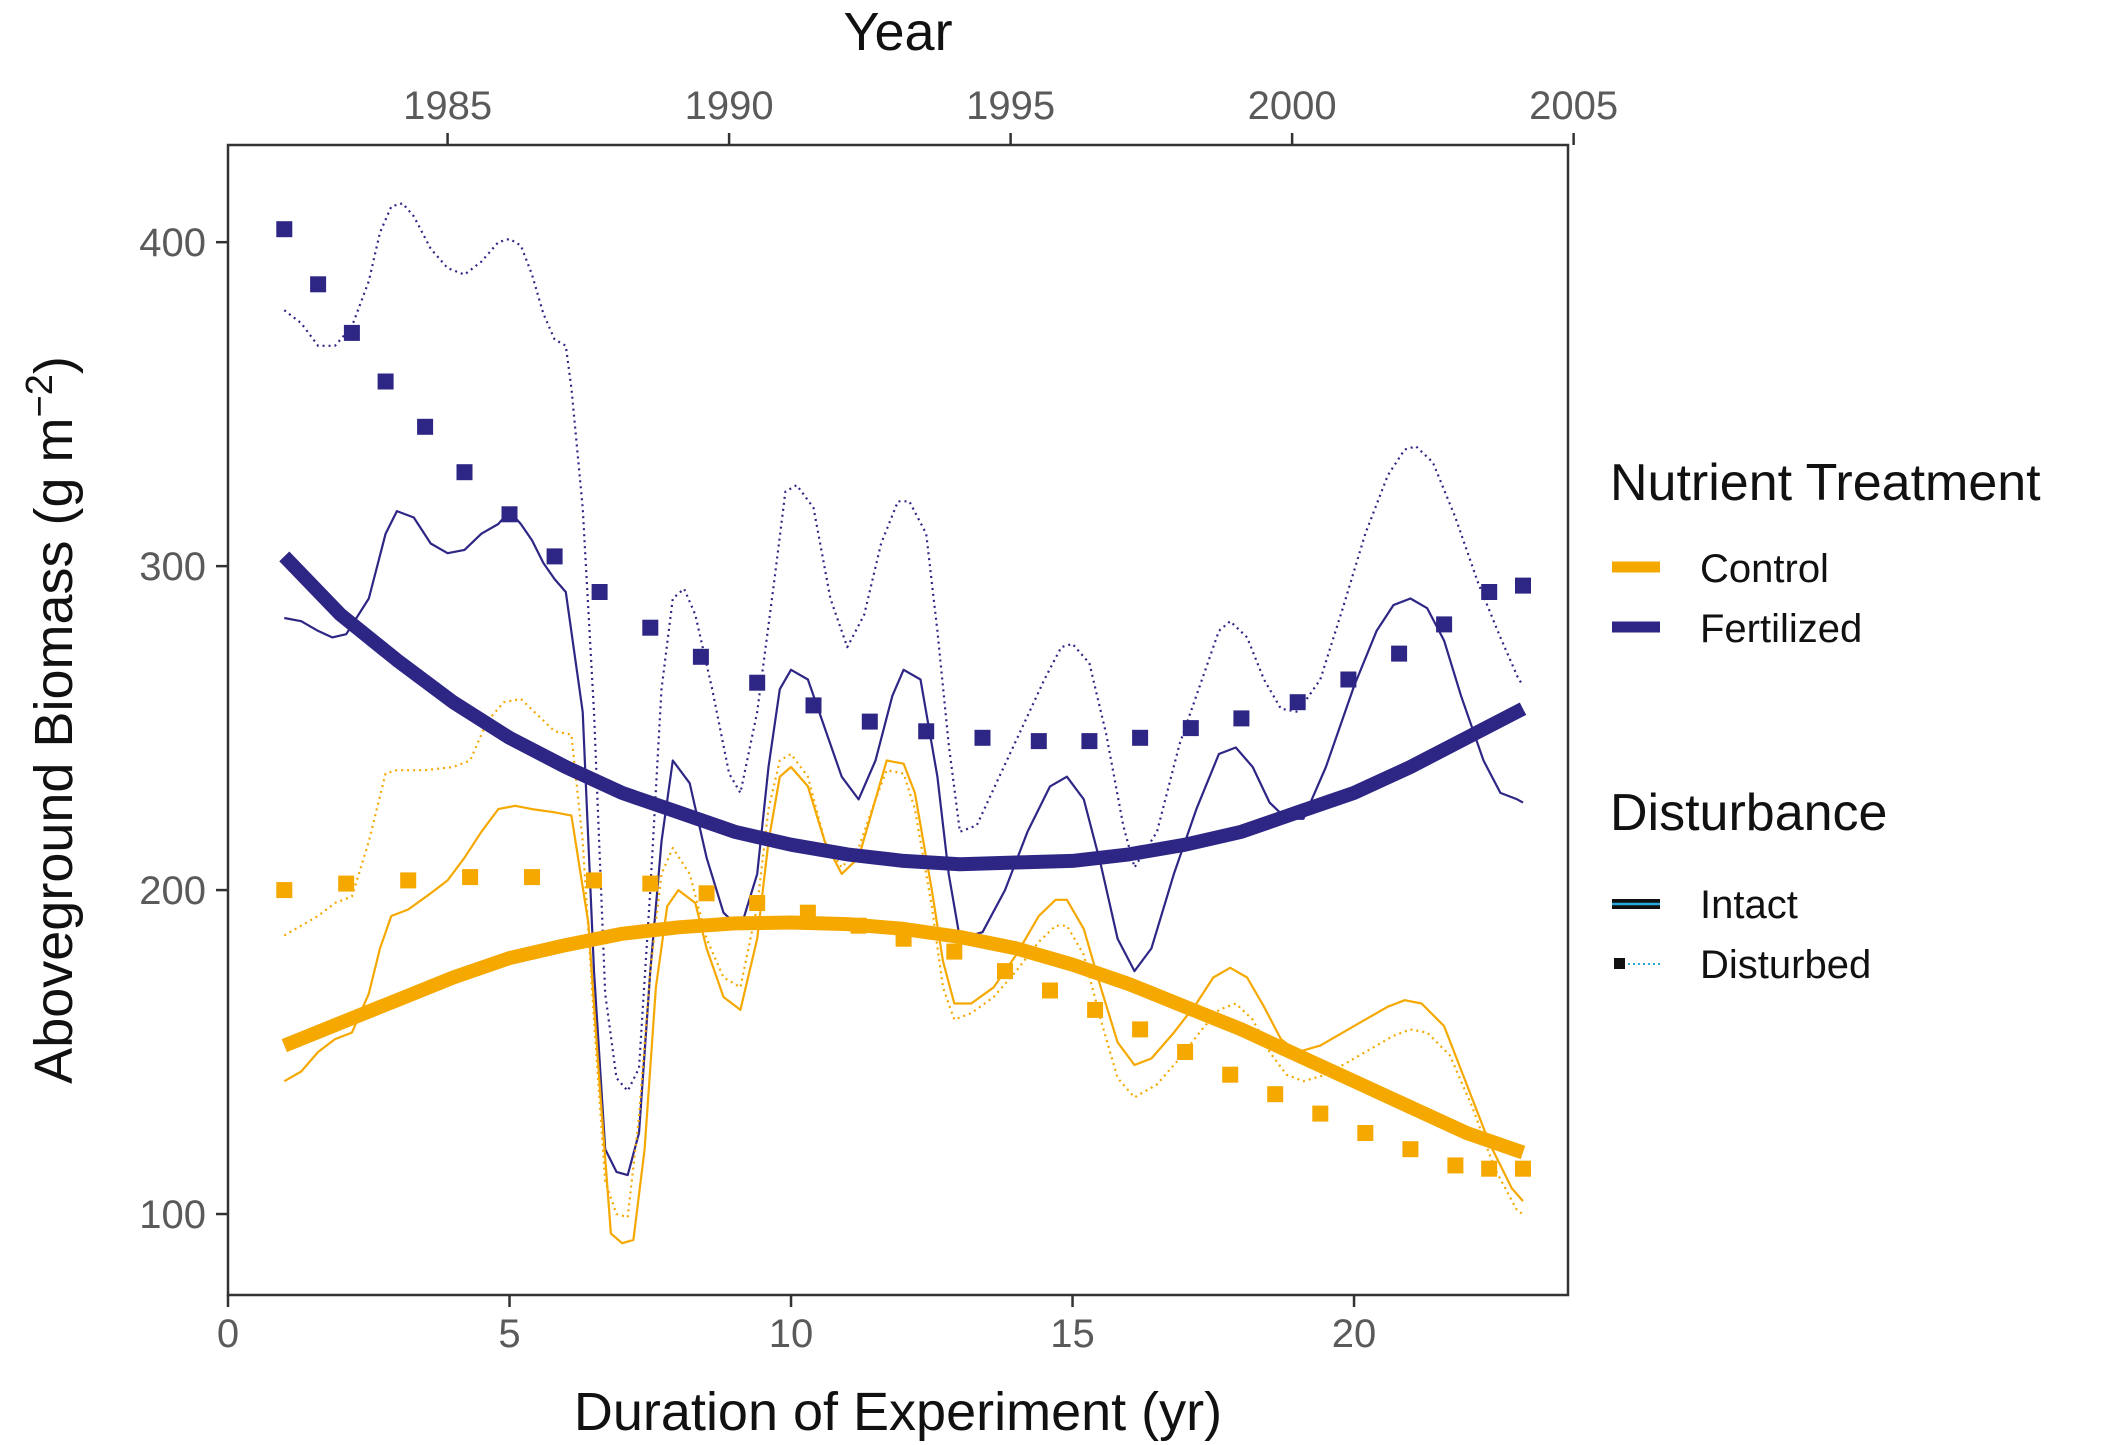 The image size is (2128, 1445). What do you see at coordinates (898, 1412) in the screenshot?
I see `x-axis-title: Duration of Experiment (yr)` at bounding box center [898, 1412].